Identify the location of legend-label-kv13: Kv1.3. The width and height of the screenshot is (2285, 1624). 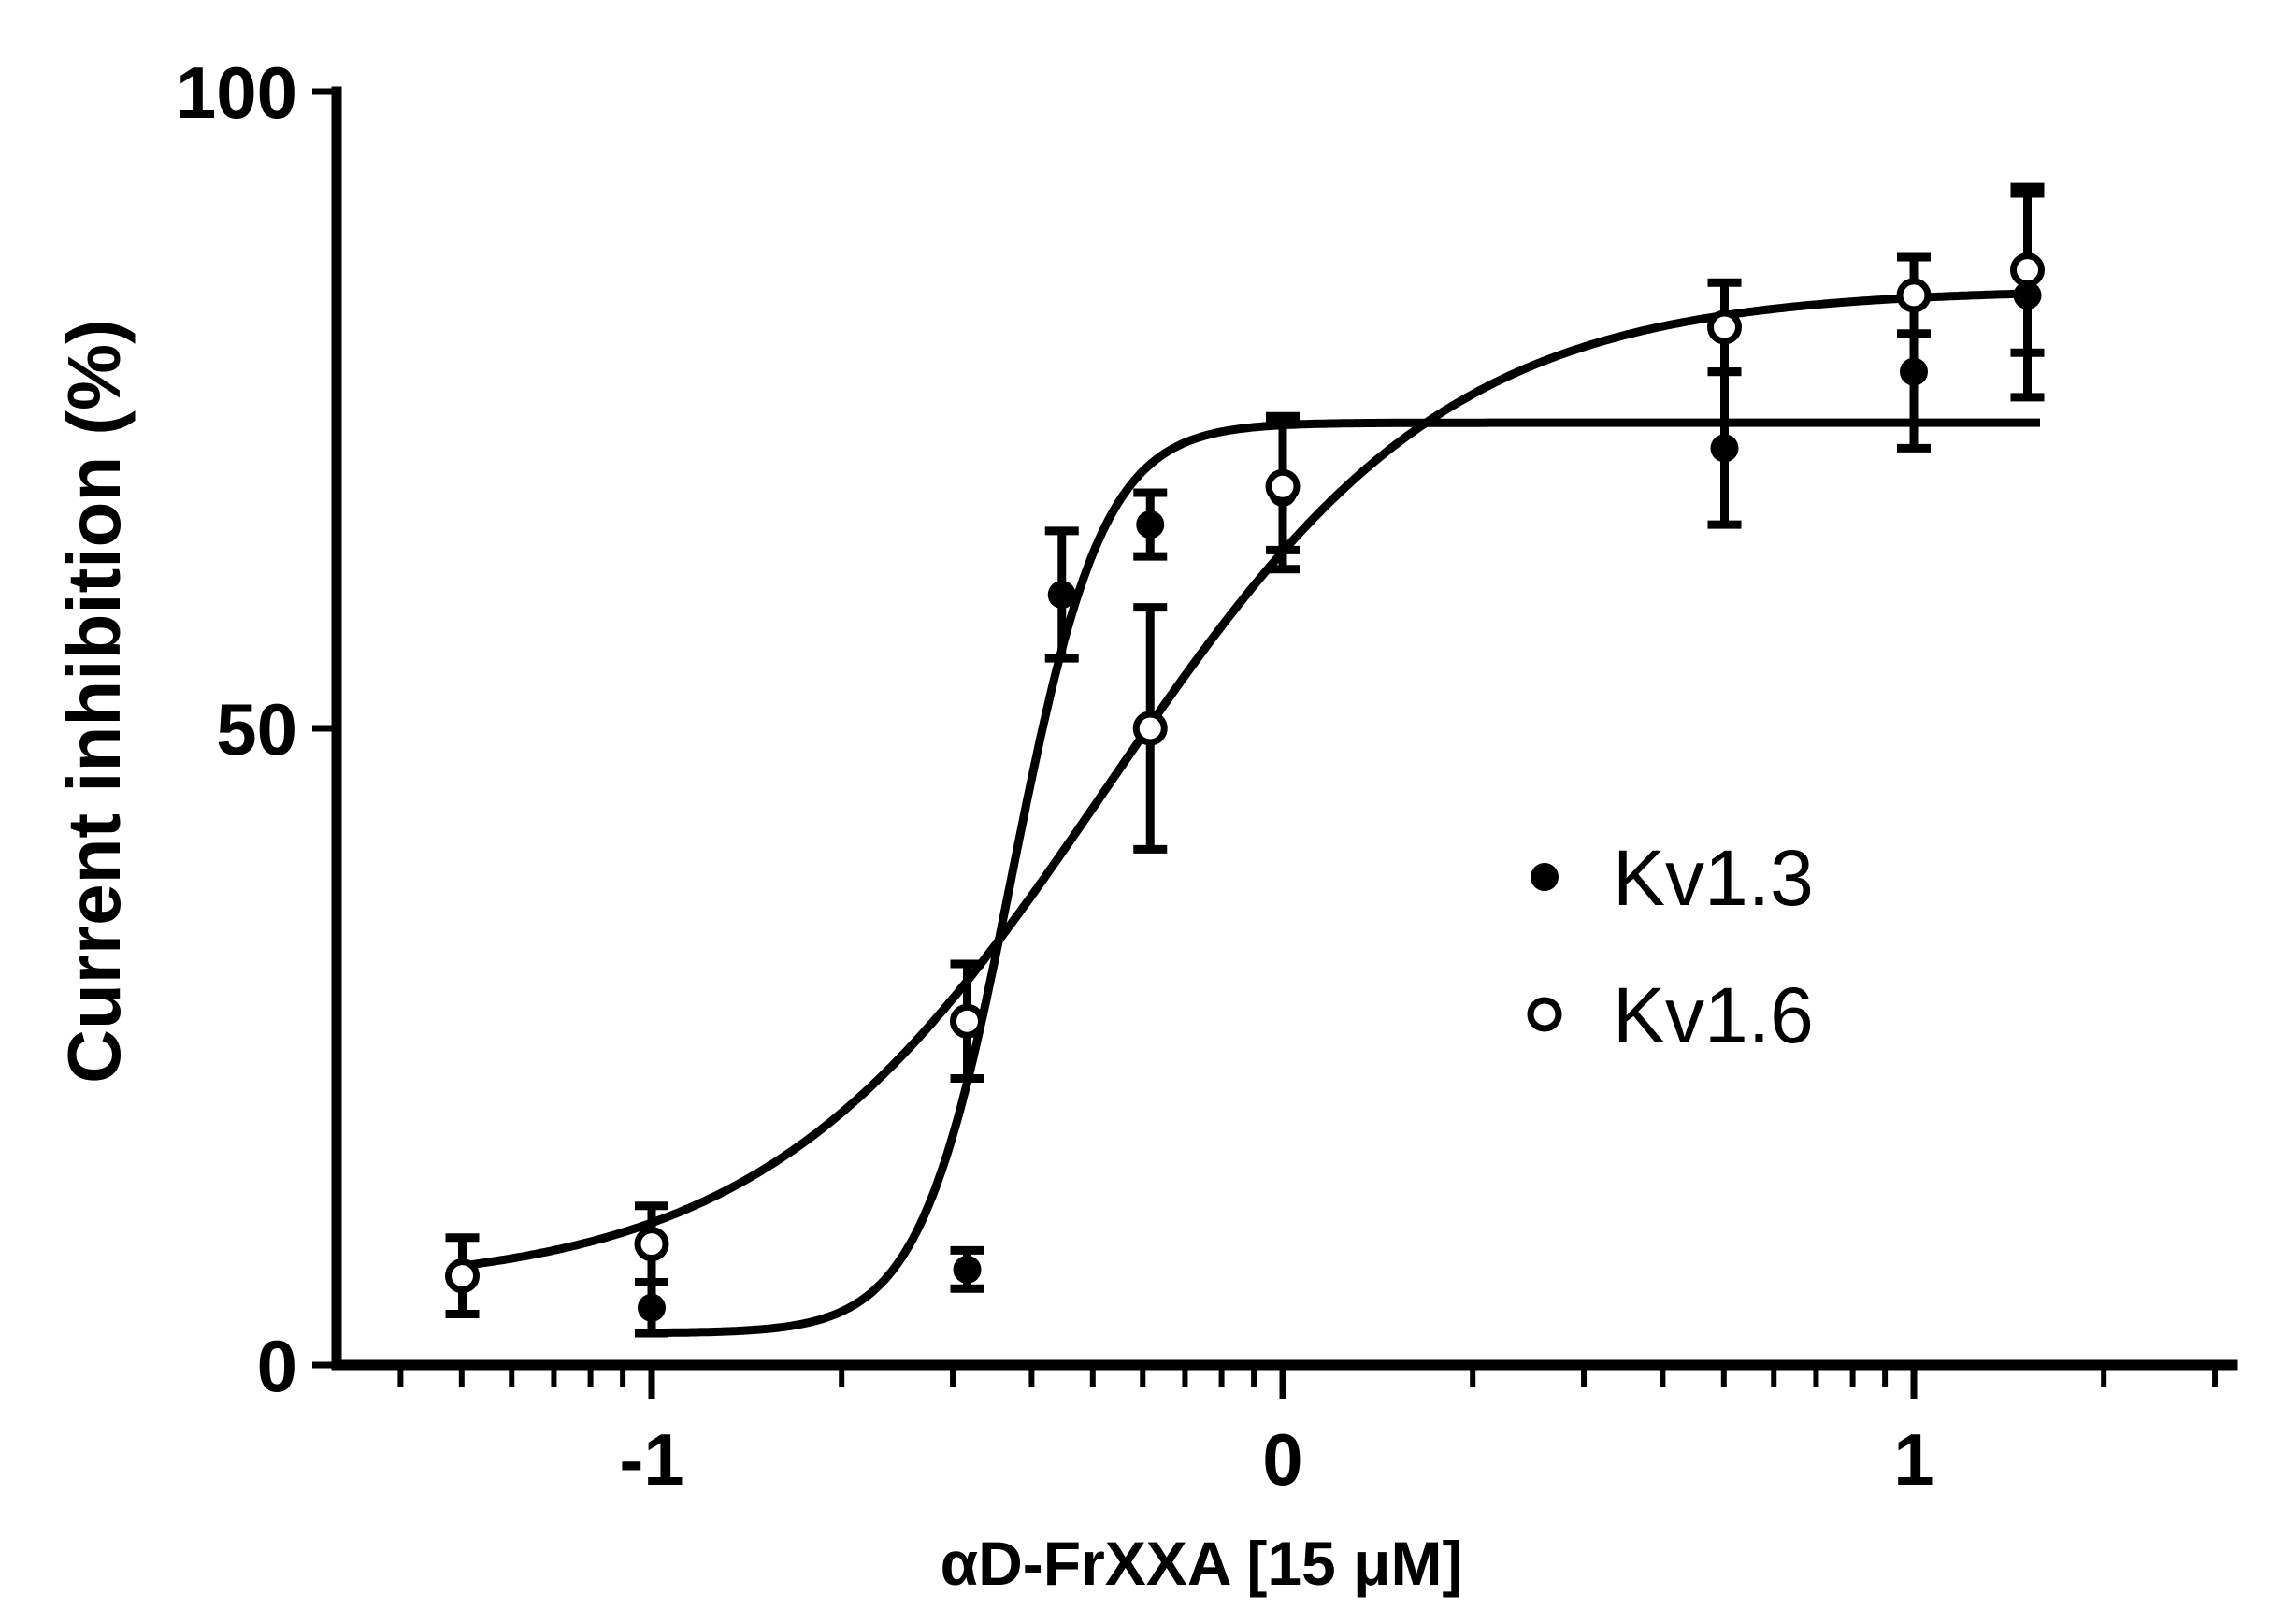
(1713, 878).